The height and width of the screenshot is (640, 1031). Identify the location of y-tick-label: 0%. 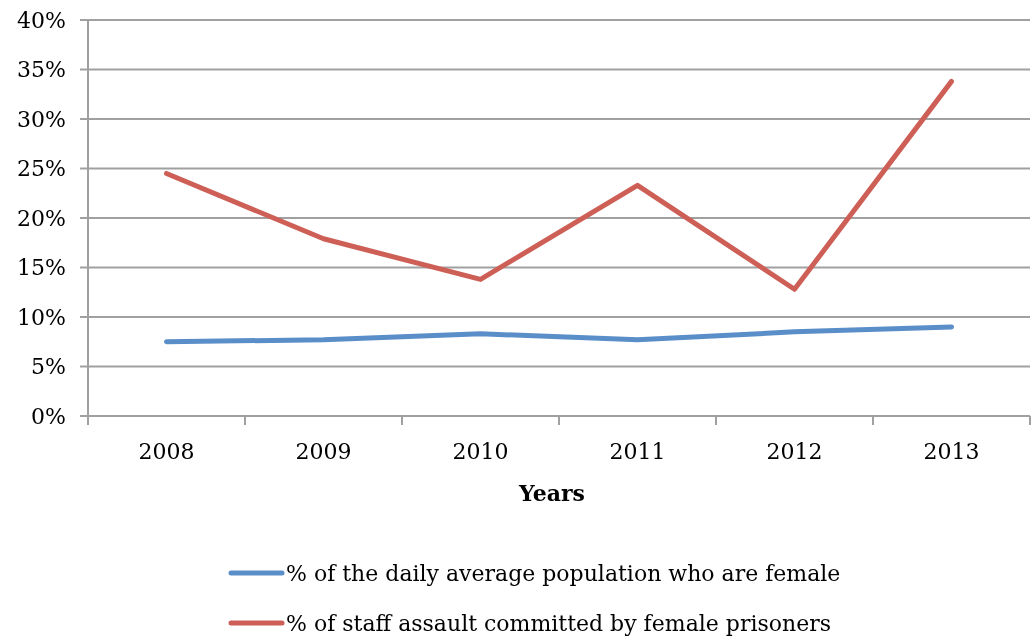
(48, 416).